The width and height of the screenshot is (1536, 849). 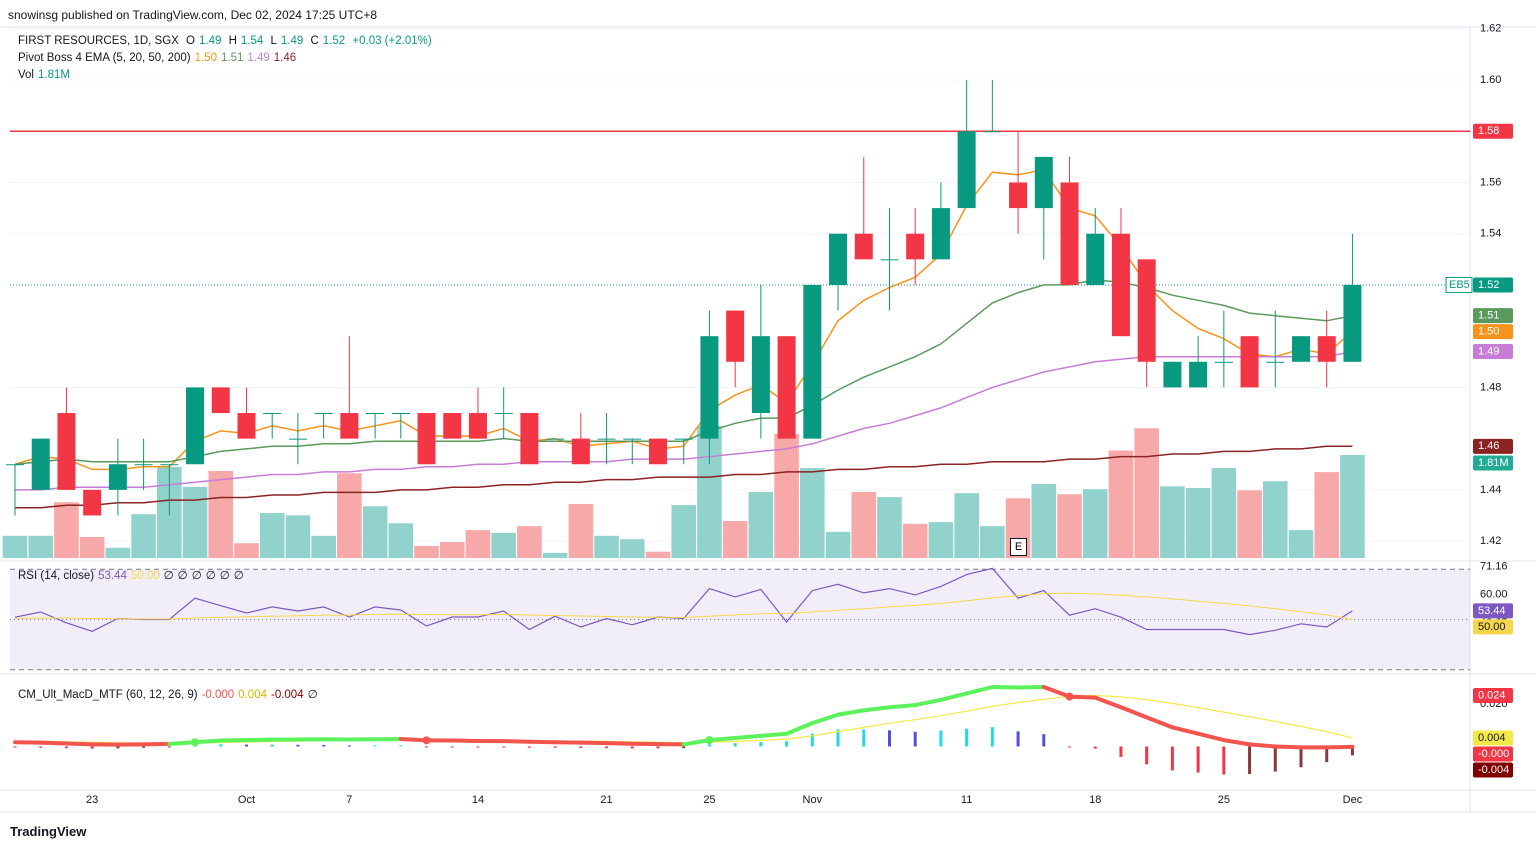 I want to click on ohlc-key: H, so click(x=232, y=41).